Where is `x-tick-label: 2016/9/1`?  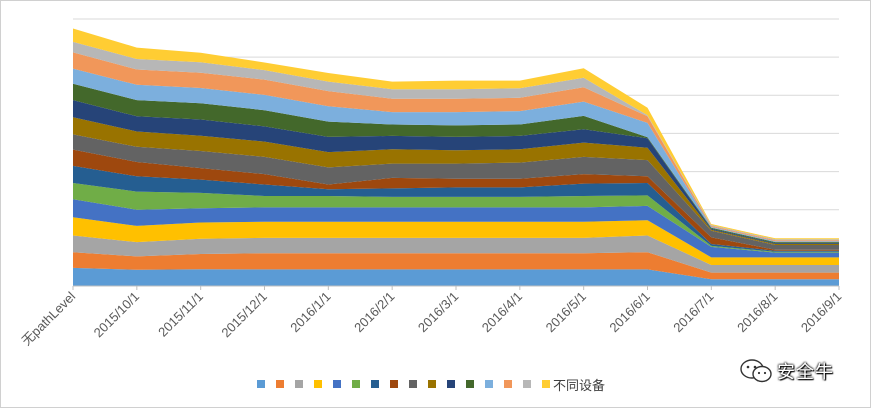 x-tick-label: 2016/9/1 is located at coordinates (821, 312).